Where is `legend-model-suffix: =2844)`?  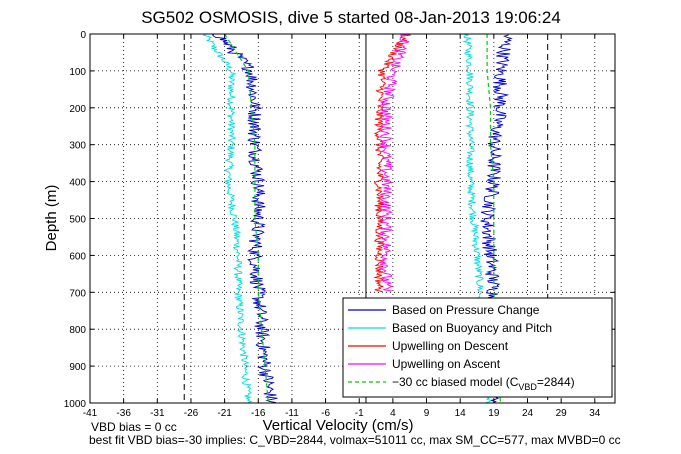 legend-model-suffix: =2844) is located at coordinates (556, 382).